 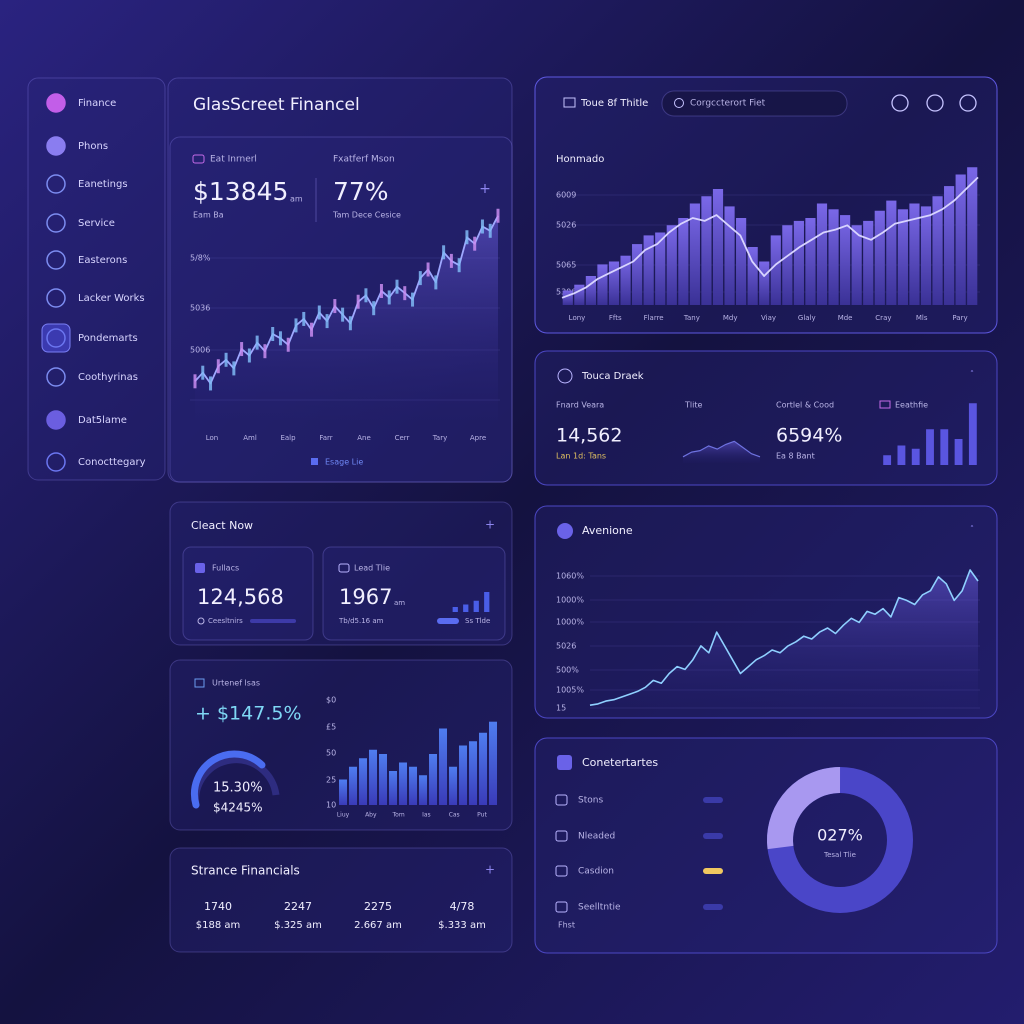 What do you see at coordinates (240, 191) in the screenshot?
I see `metric-value: $13845` at bounding box center [240, 191].